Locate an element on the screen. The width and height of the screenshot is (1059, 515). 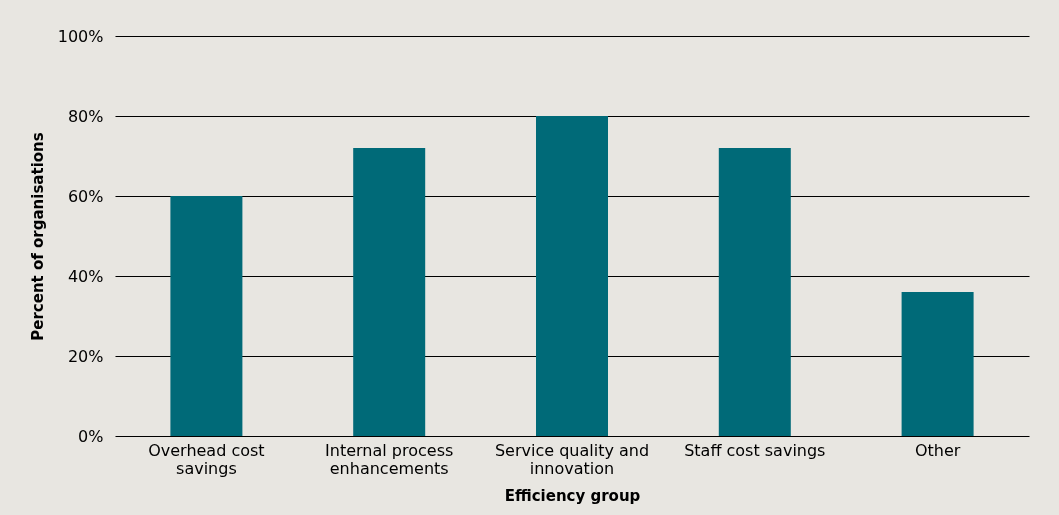
x-tick-label: Internal process enhancements is located at coordinates (389, 459).